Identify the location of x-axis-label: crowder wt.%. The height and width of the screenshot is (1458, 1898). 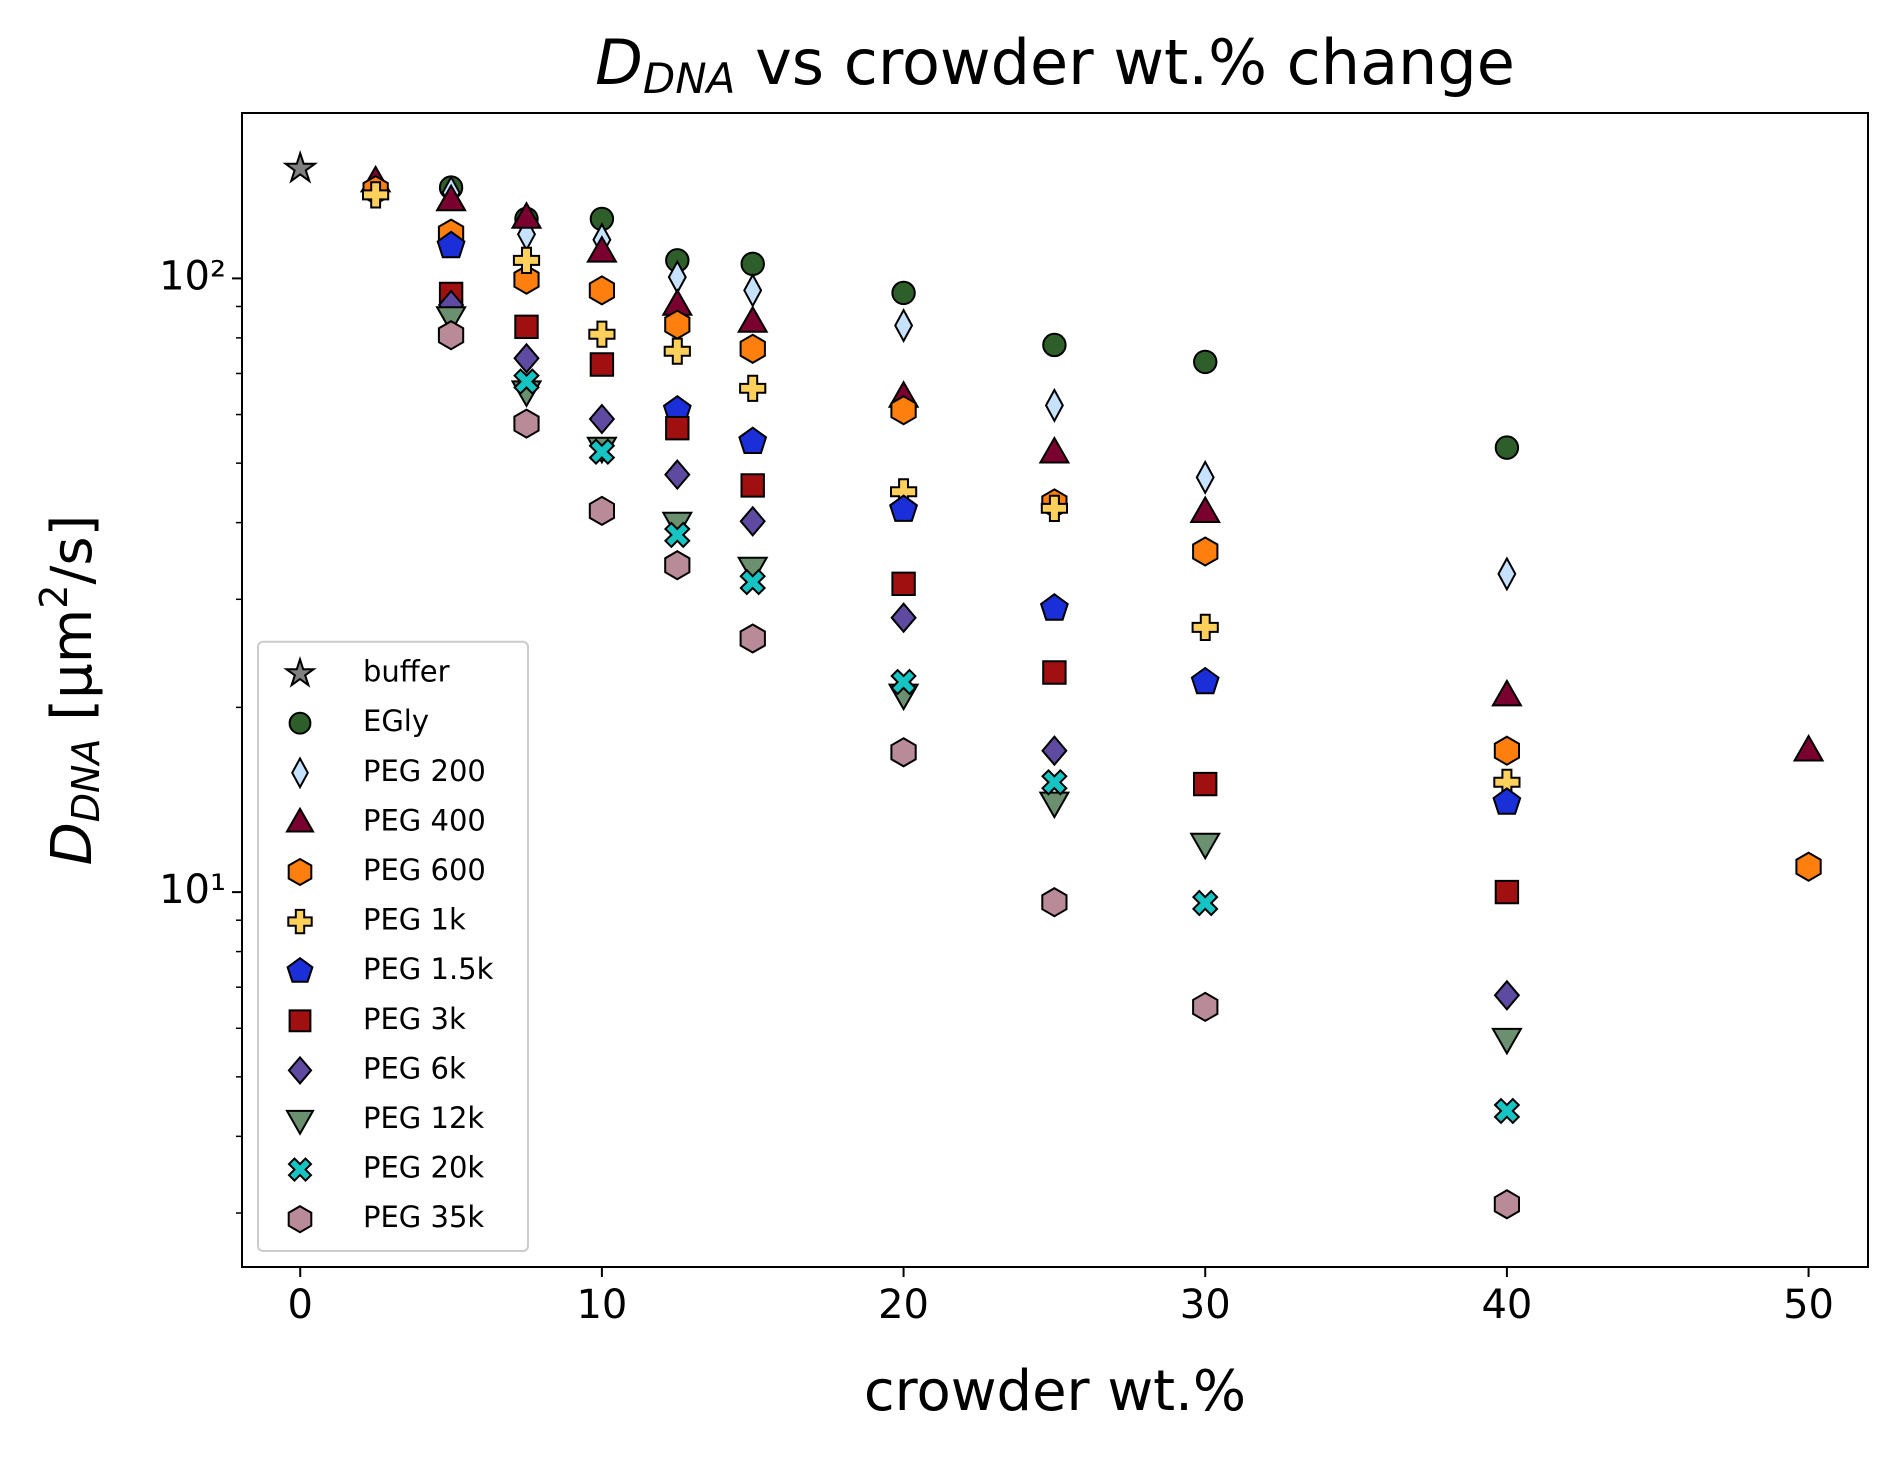
(1055, 1391).